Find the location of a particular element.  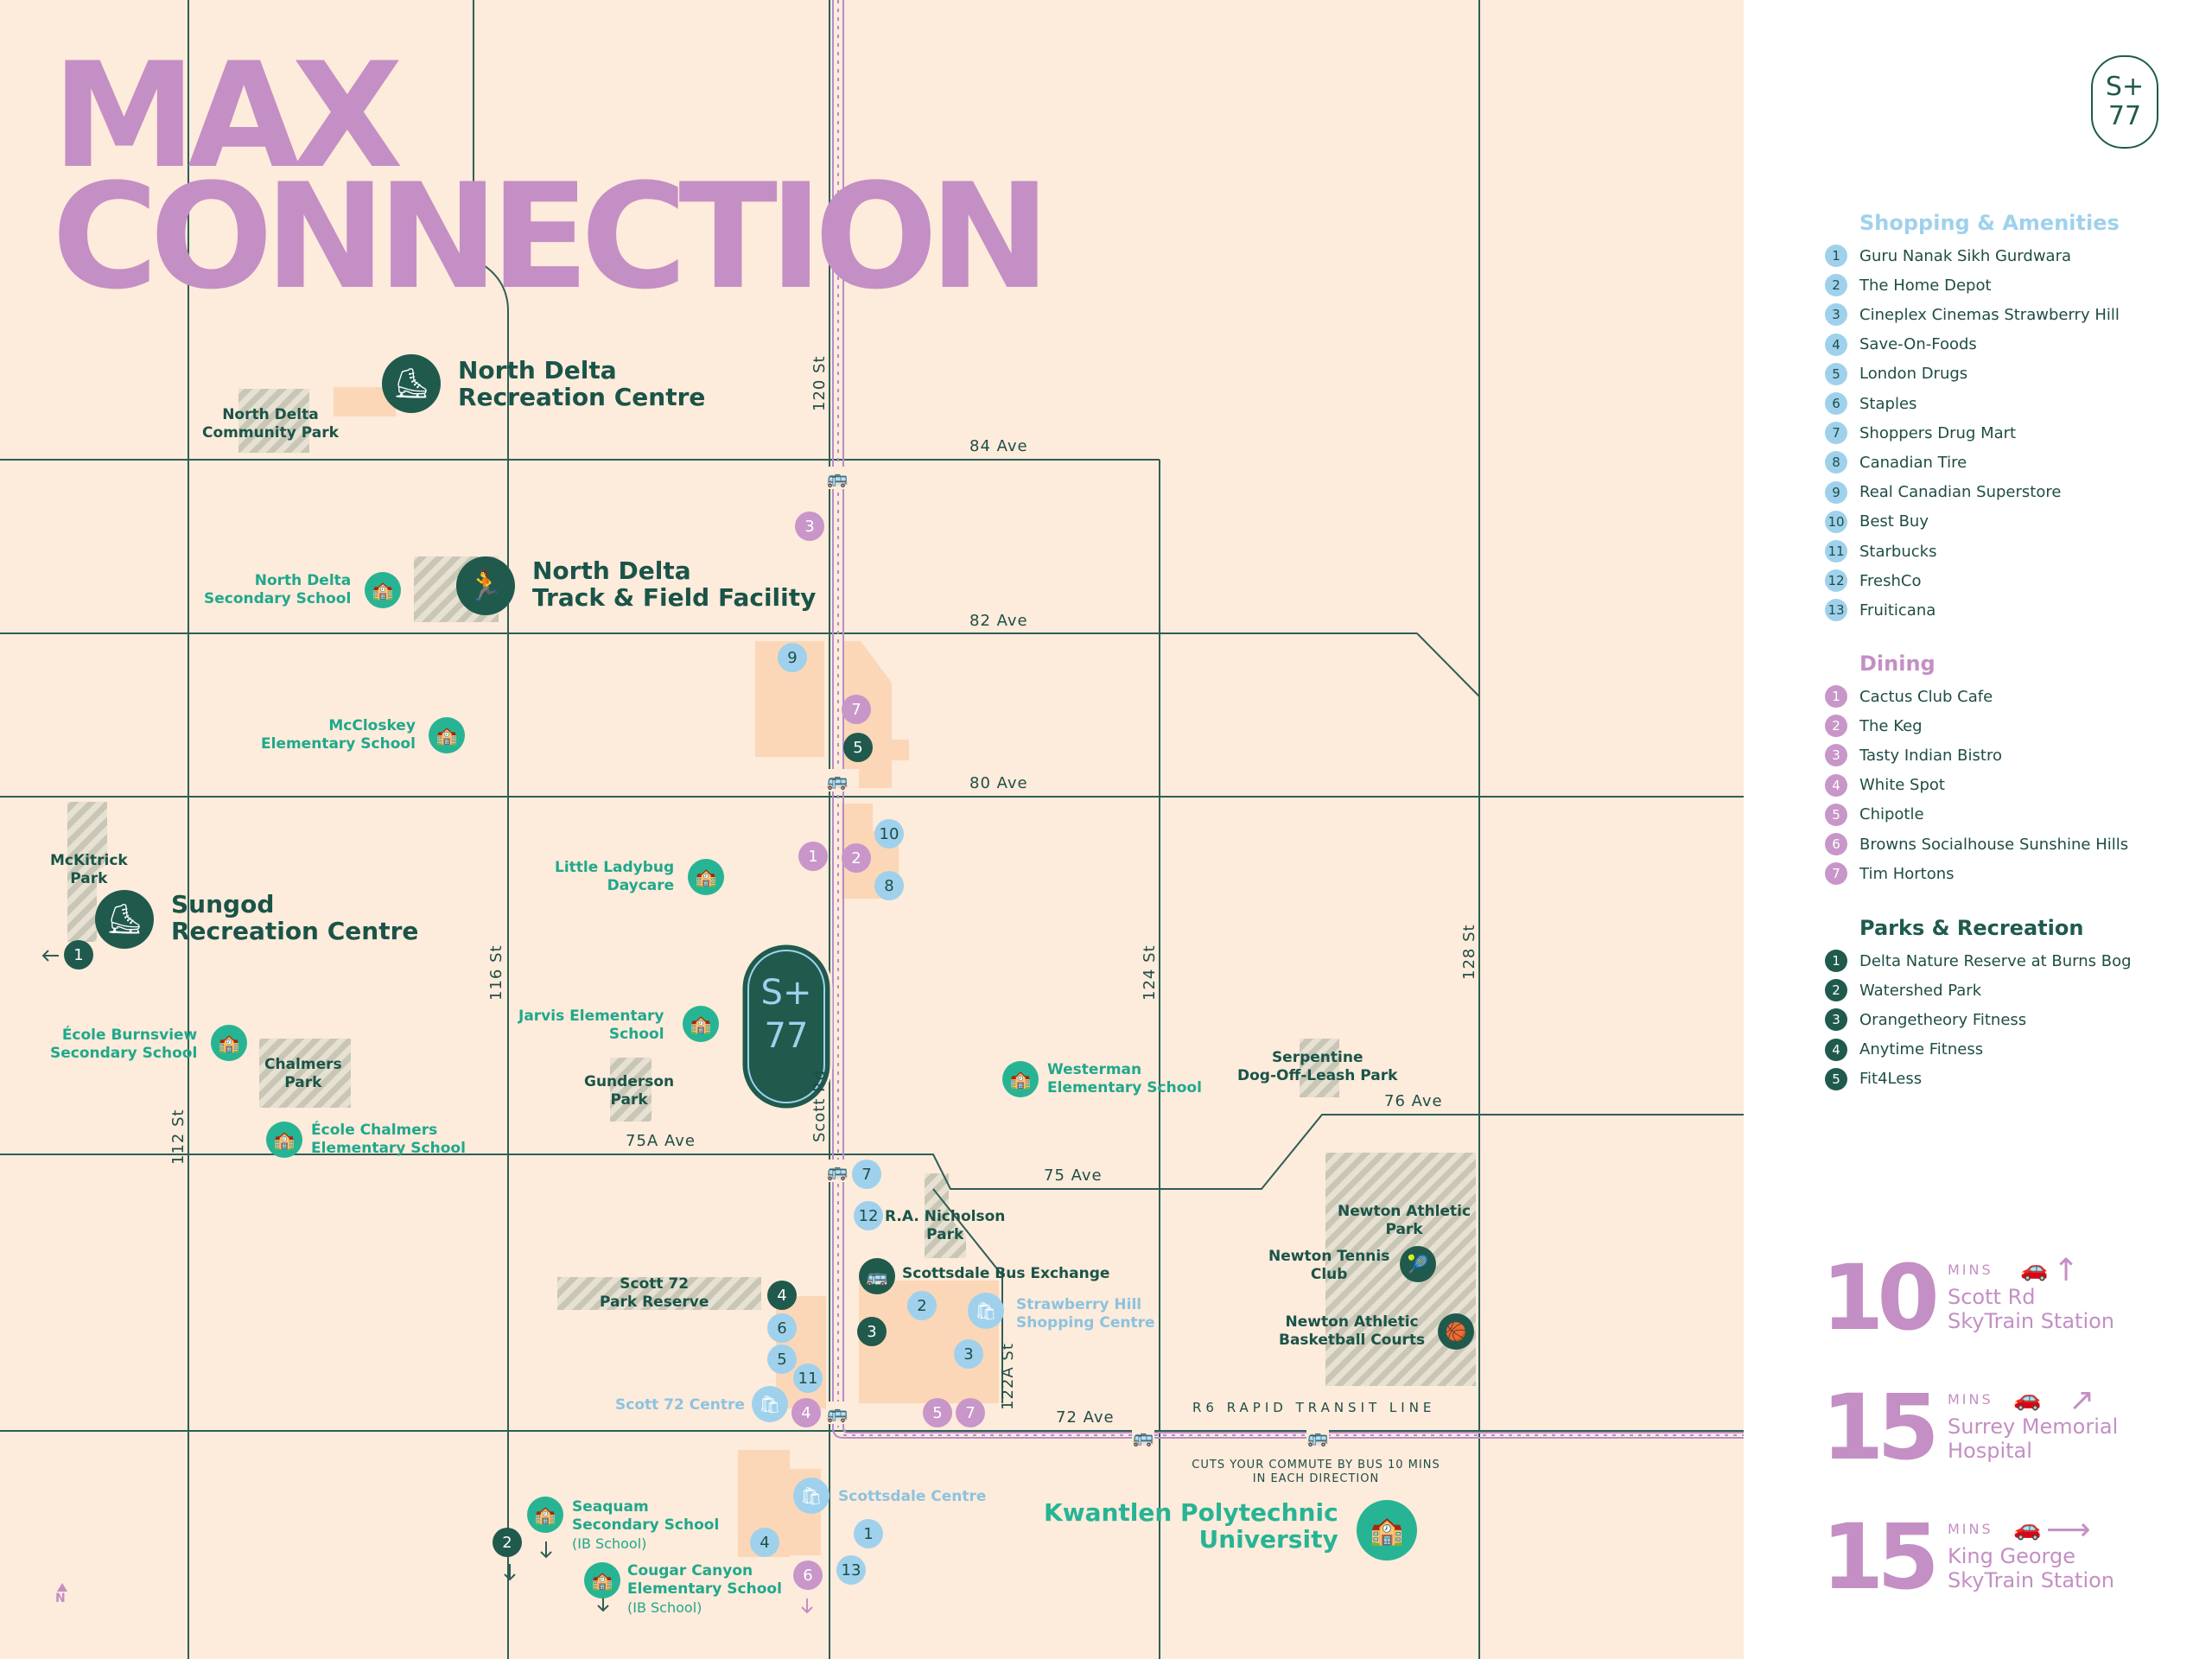

shopping-pin: 4 is located at coordinates (764, 1542).